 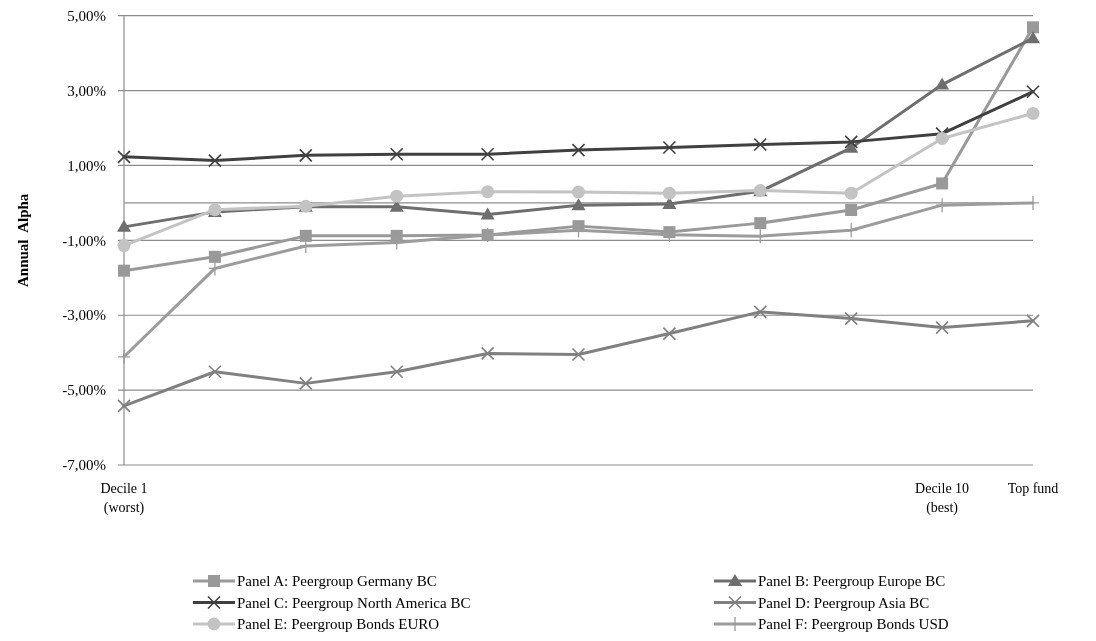 I want to click on y-axis-title: Annual Alpha, so click(x=23, y=240).